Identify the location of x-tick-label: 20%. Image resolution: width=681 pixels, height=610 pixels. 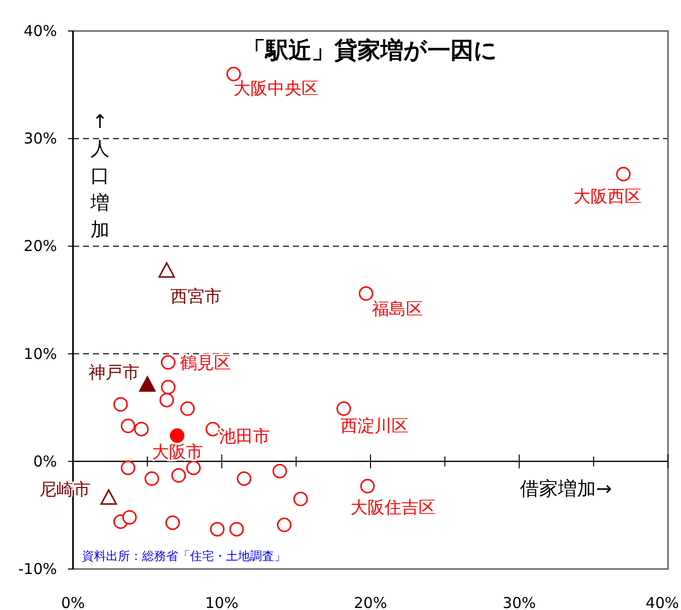
(371, 602).